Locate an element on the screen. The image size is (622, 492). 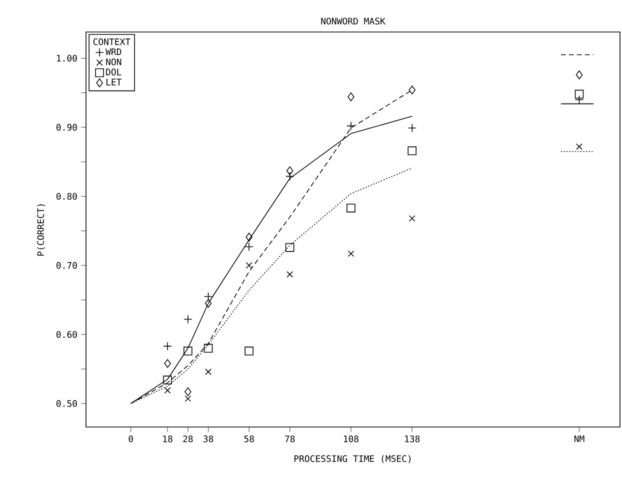
x-tick-label: 0 is located at coordinates (130, 439).